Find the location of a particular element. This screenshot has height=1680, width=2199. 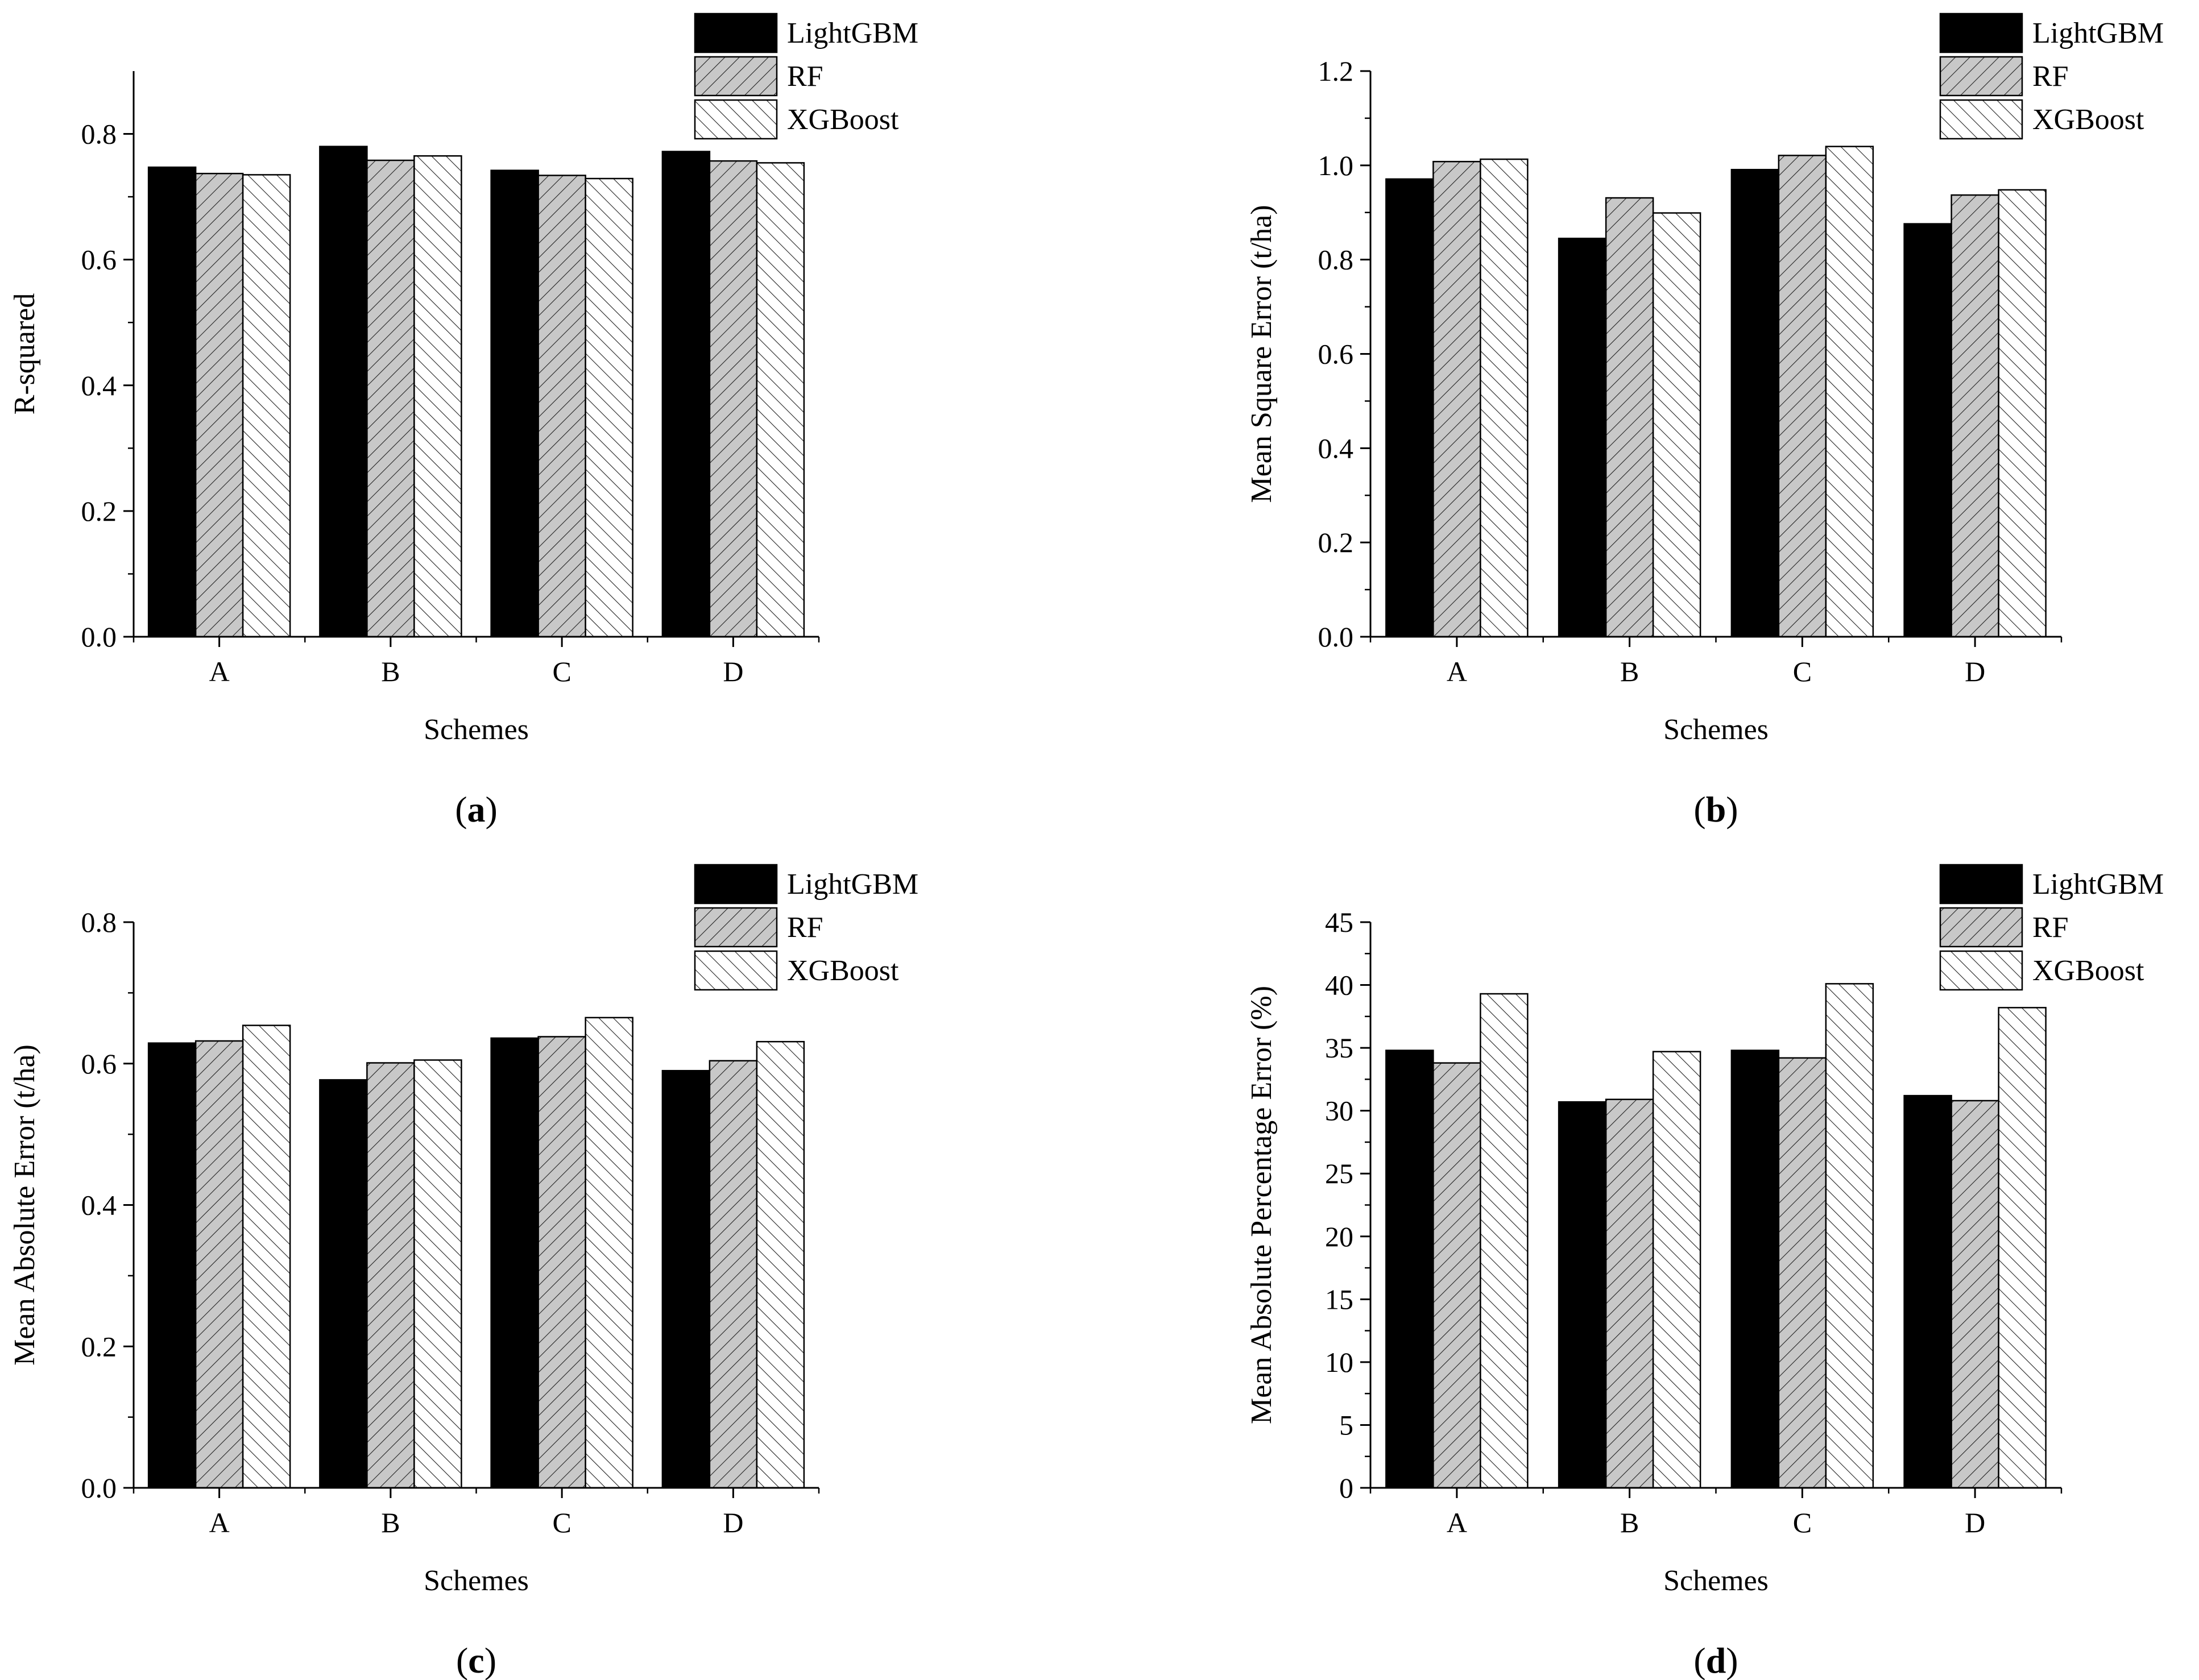

panel-label: (b) is located at coordinates (1715, 809).